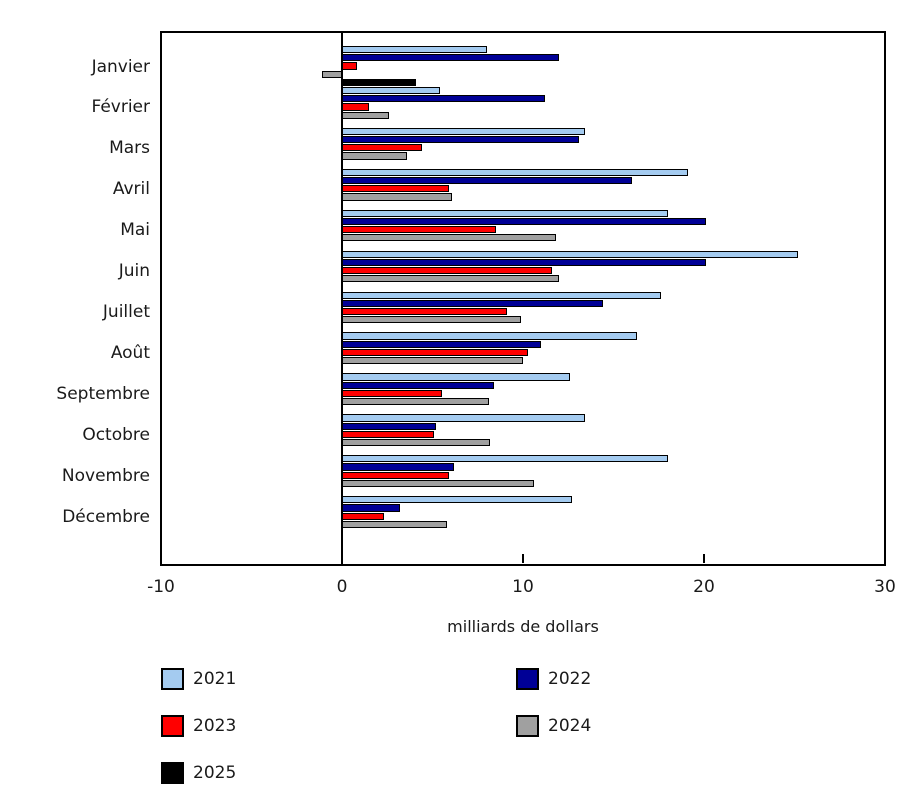 Image resolution: width=924 pixels, height=797 pixels. I want to click on y-label-janvier: Janvier, so click(120, 66).